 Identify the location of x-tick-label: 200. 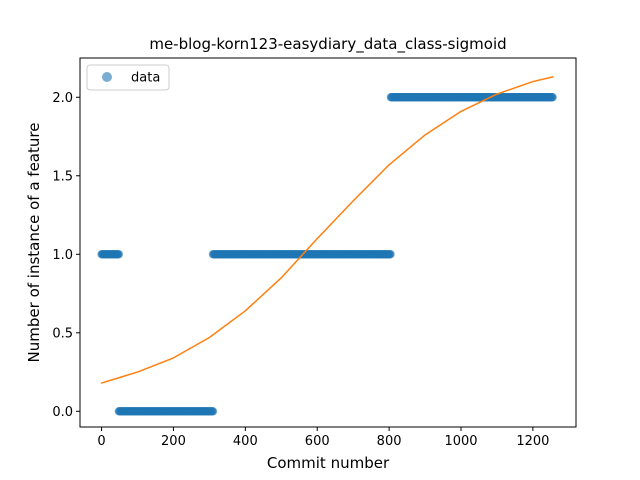
(173, 441).